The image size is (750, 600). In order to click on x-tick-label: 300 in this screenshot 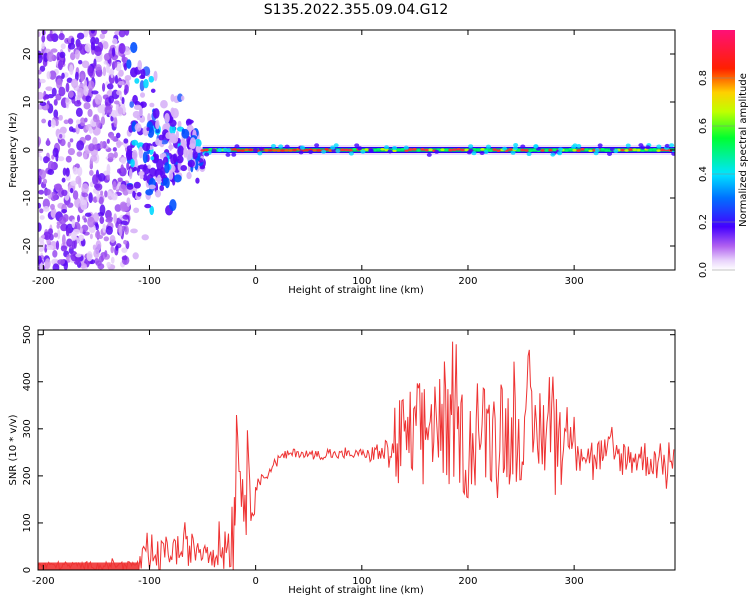, I will do `click(574, 281)`.